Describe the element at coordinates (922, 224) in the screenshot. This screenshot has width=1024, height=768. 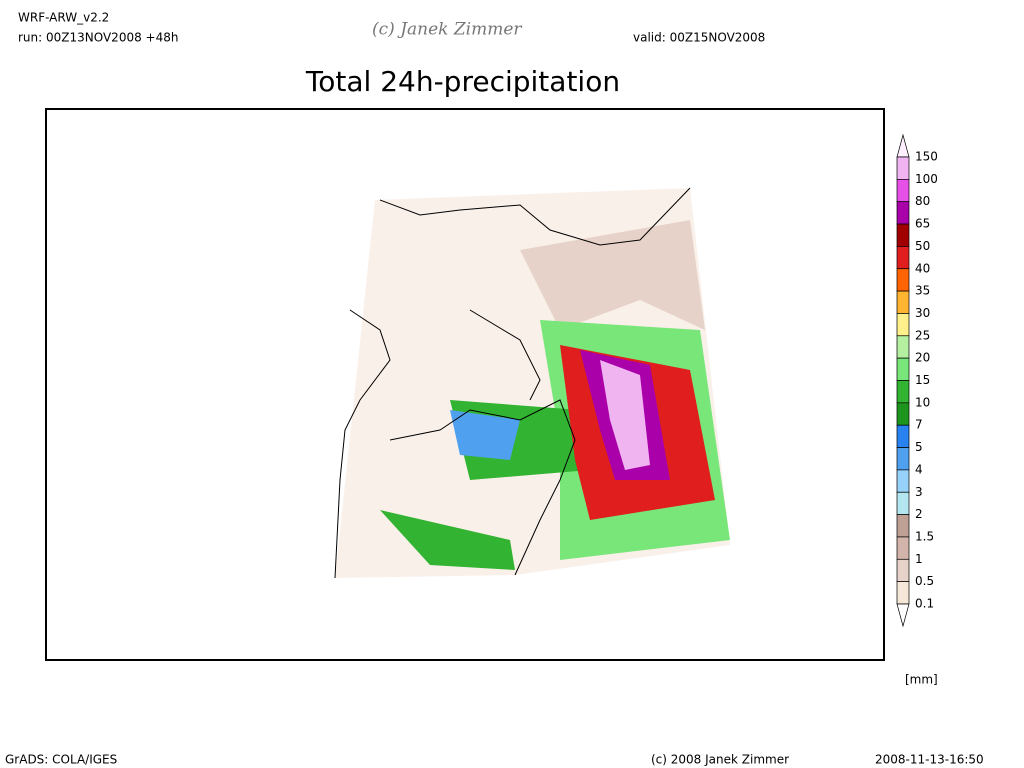
I see `colorbar-label: 65` at that location.